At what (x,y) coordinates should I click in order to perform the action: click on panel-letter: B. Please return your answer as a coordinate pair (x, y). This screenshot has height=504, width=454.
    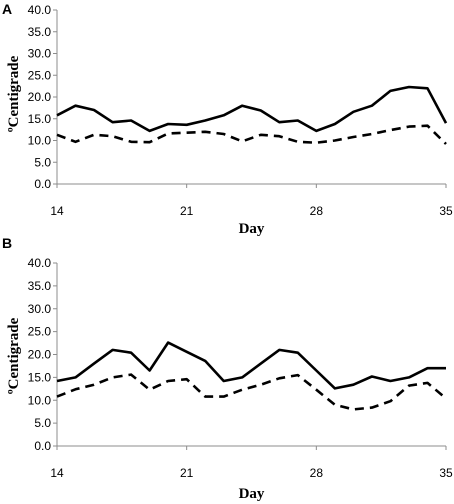
    Looking at the image, I should click on (7, 243).